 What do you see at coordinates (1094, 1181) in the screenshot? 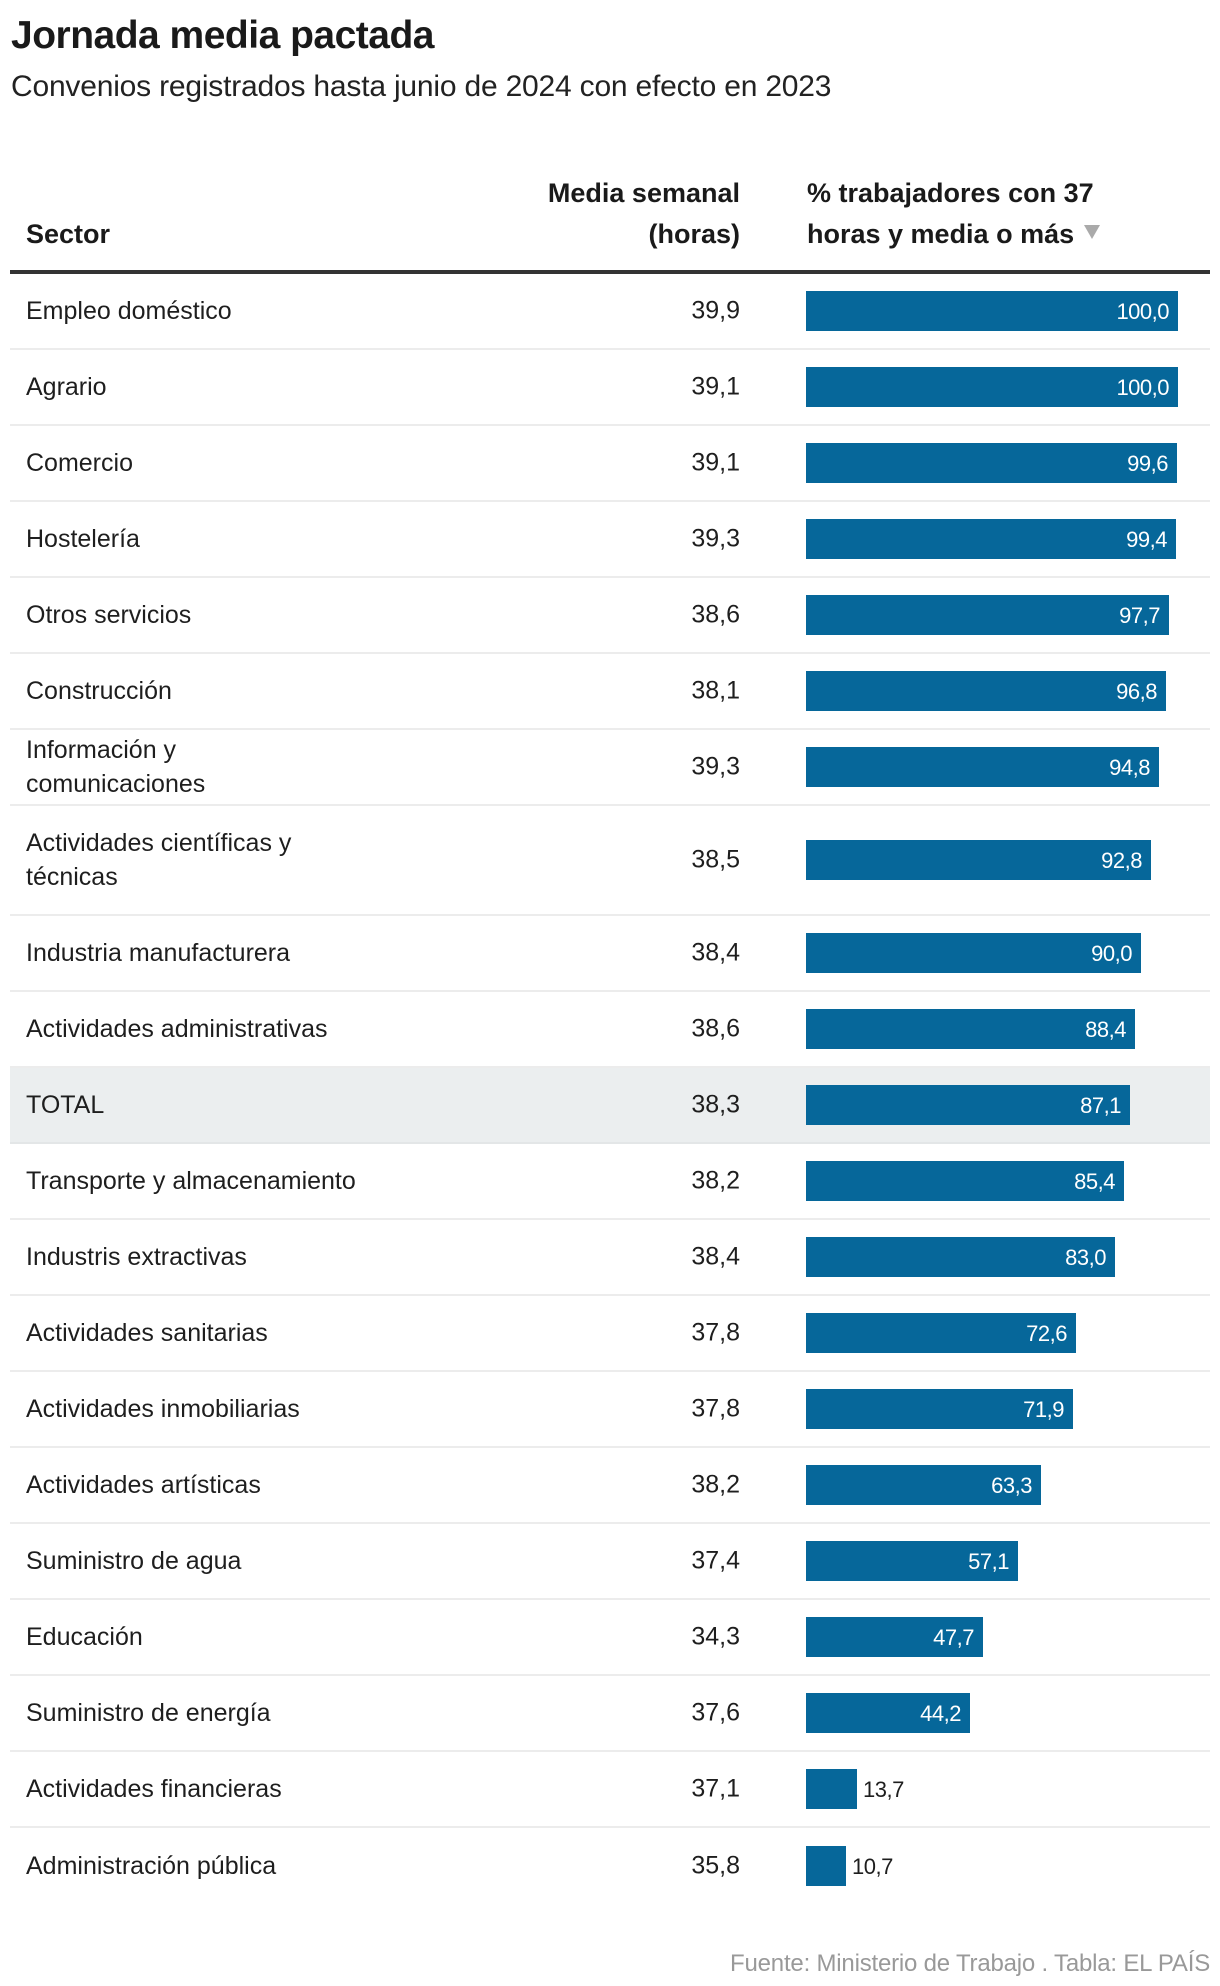
I see `pct-bar-label: 85,4` at bounding box center [1094, 1181].